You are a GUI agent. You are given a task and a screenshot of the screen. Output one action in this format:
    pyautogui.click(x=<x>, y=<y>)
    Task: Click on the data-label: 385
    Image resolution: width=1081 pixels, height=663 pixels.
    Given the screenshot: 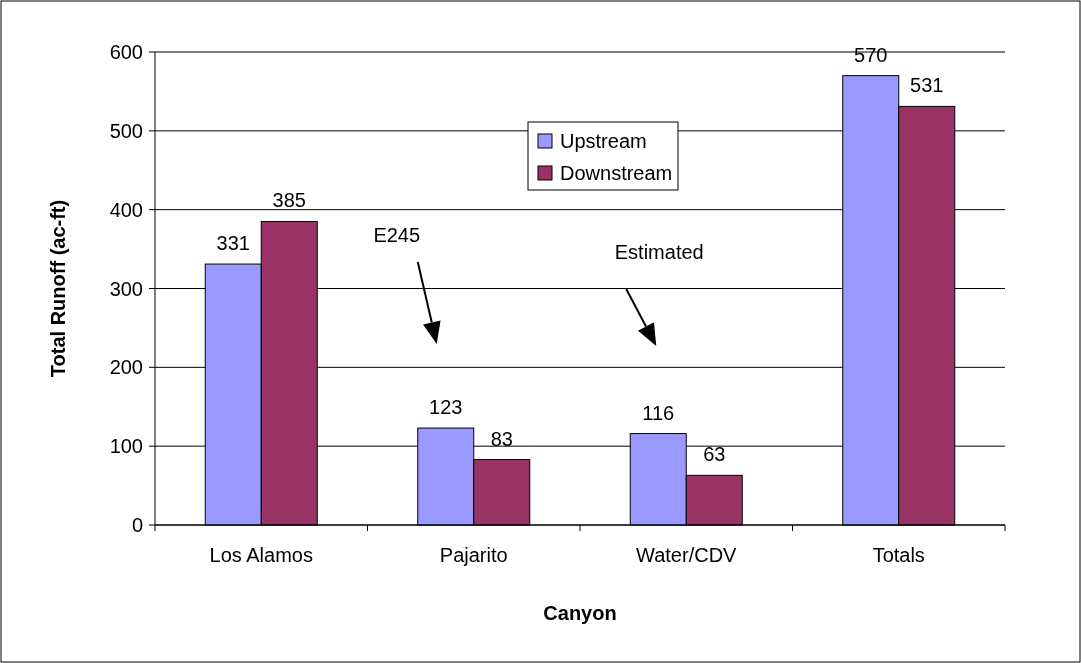 What is the action you would take?
    pyautogui.click(x=289, y=200)
    